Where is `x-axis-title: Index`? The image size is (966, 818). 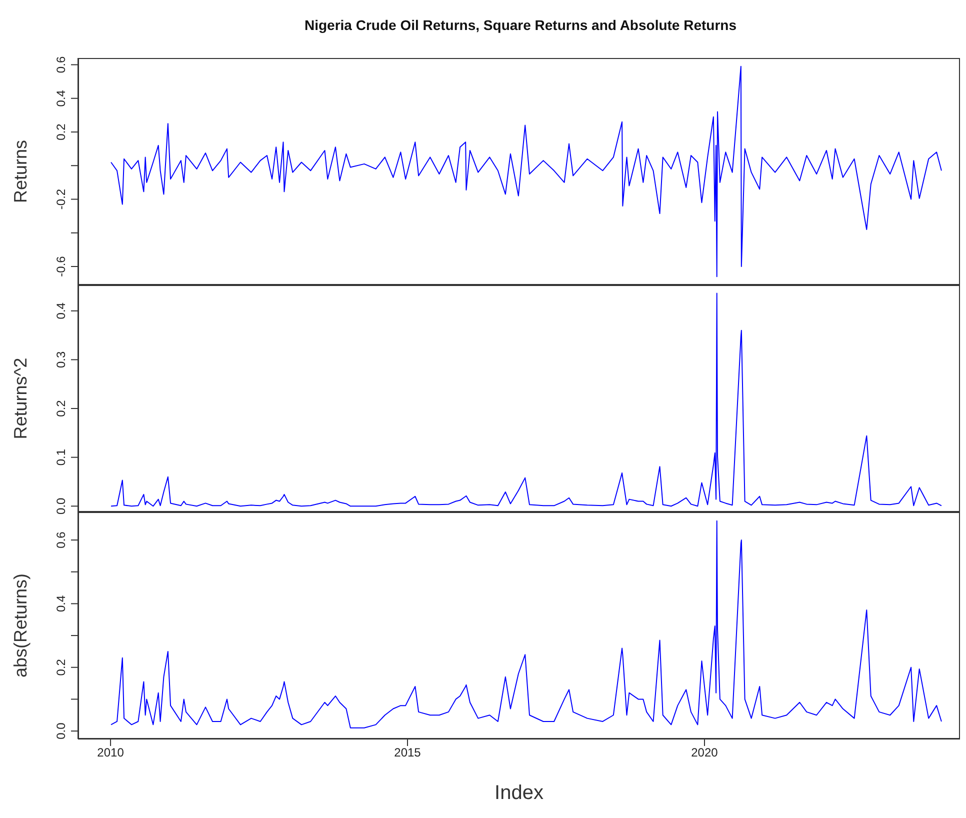 x-axis-title: Index is located at coordinates (519, 793).